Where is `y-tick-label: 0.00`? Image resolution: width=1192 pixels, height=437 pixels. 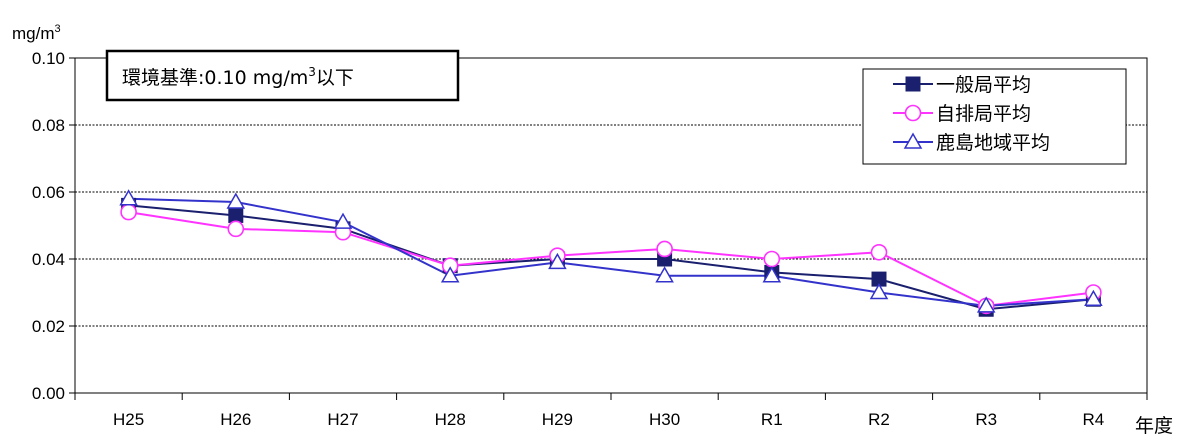 y-tick-label: 0.00 is located at coordinates (48, 393).